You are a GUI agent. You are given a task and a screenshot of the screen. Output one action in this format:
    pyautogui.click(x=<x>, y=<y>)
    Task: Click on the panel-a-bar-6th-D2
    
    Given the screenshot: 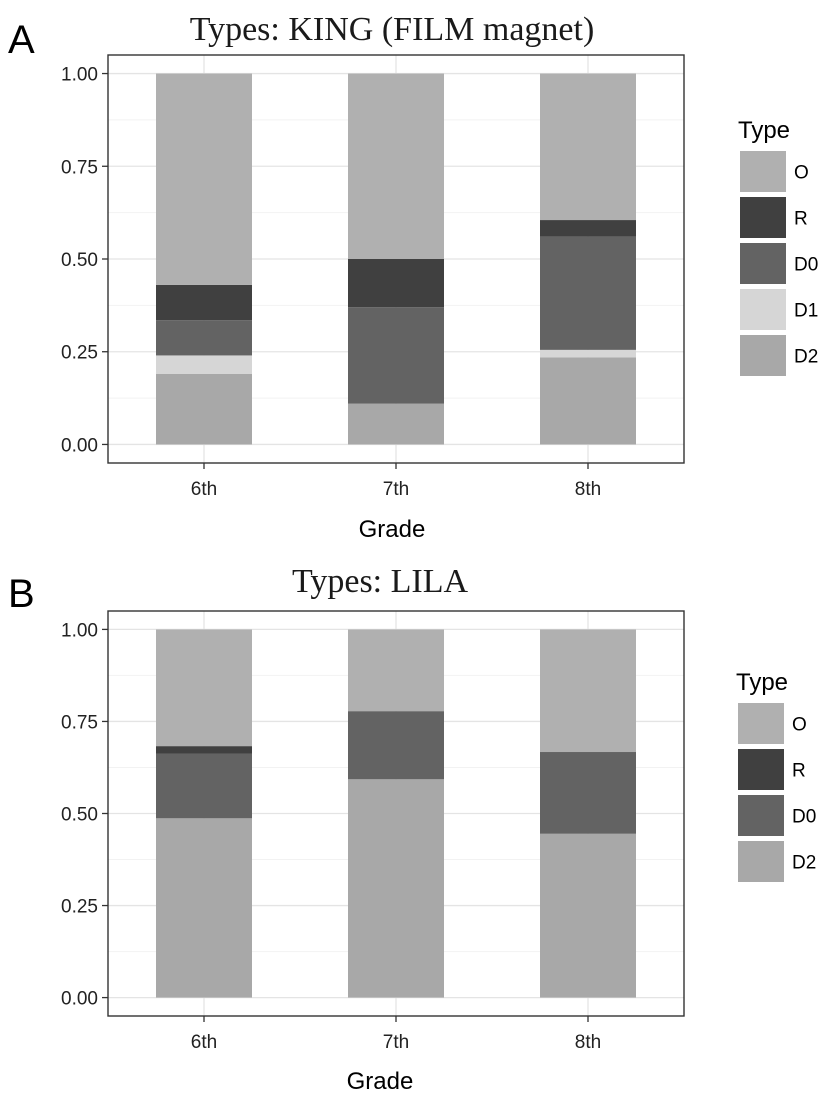 What is the action you would take?
    pyautogui.click(x=204, y=409)
    